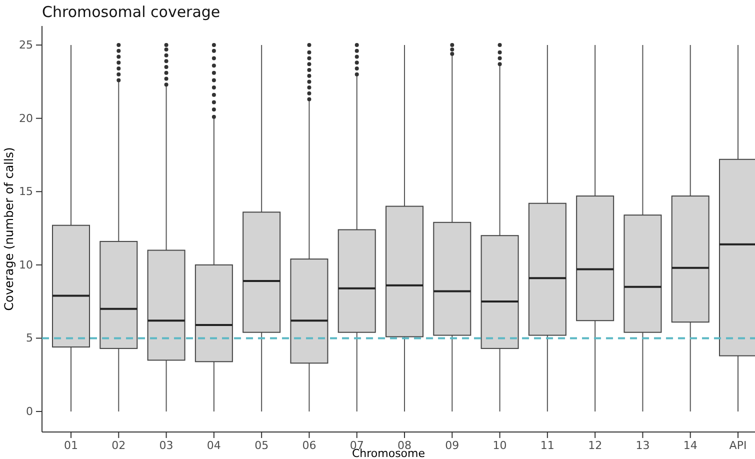 Image resolution: width=755 pixels, height=459 pixels. Describe the element at coordinates (309, 445) in the screenshot. I see `x-tick-label: 06` at that location.